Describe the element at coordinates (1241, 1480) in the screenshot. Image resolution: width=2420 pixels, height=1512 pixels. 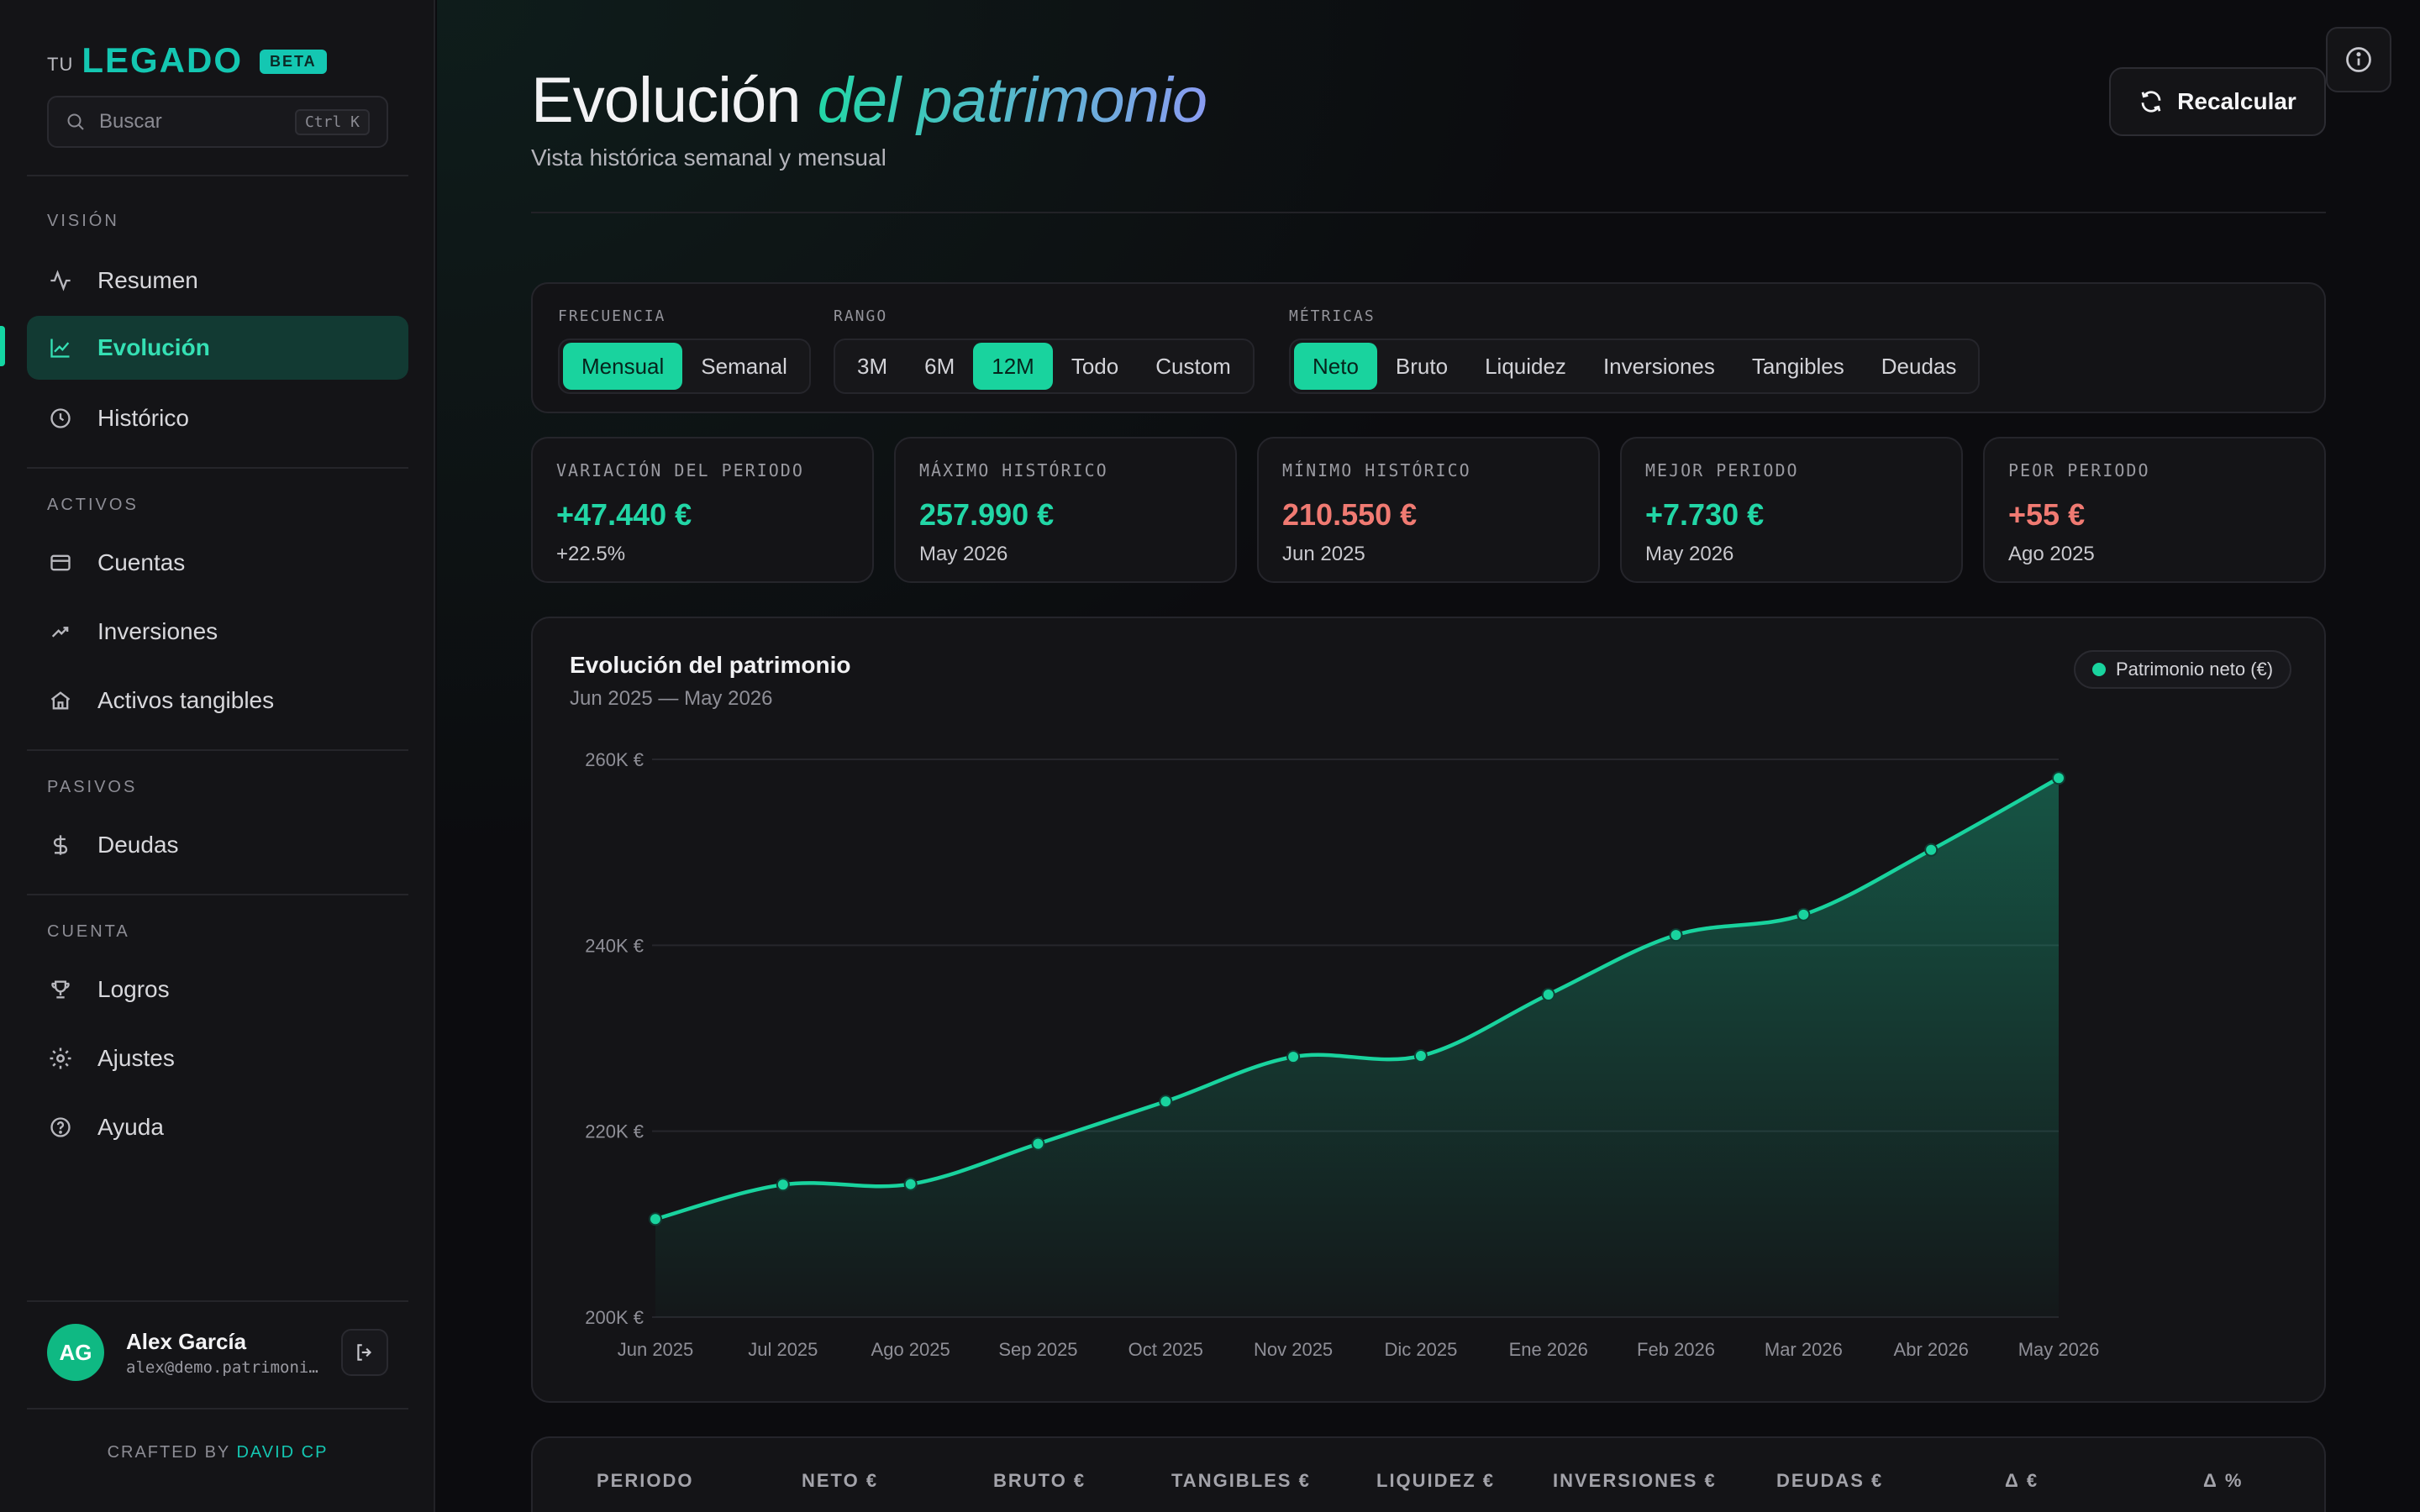
I see `col-tangibles: TANGIBLES €` at that location.